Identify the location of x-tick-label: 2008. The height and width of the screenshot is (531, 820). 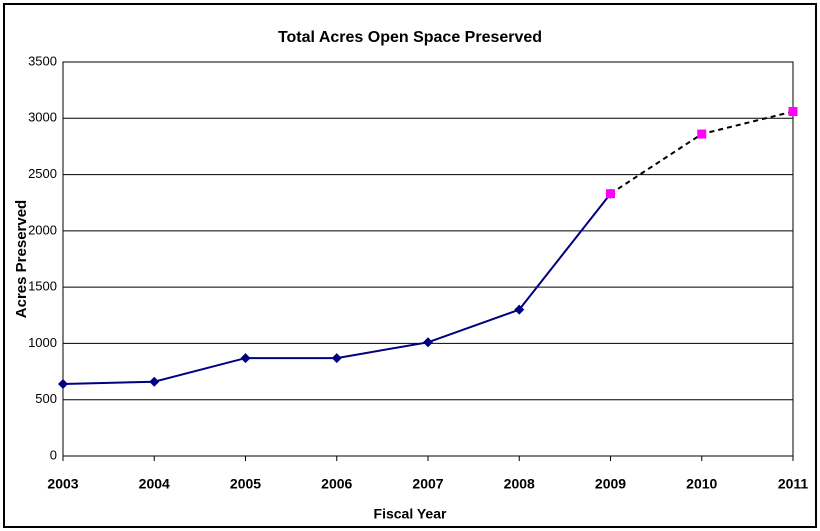
(519, 484).